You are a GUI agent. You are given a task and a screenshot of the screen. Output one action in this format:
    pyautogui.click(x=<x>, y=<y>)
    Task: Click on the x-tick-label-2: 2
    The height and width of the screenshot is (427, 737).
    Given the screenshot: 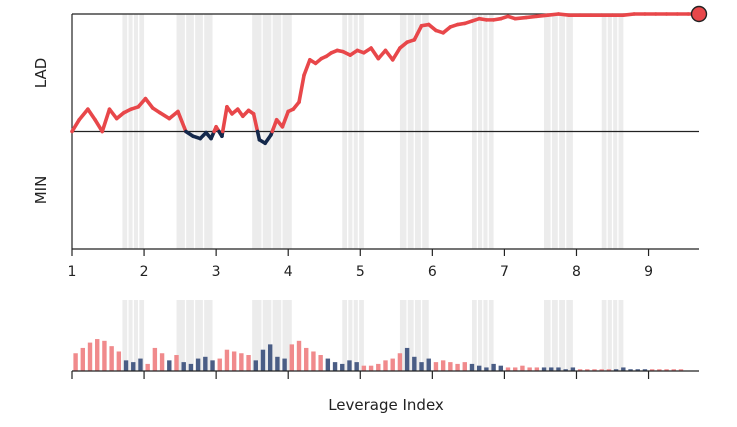 What is the action you would take?
    pyautogui.click(x=144, y=272)
    